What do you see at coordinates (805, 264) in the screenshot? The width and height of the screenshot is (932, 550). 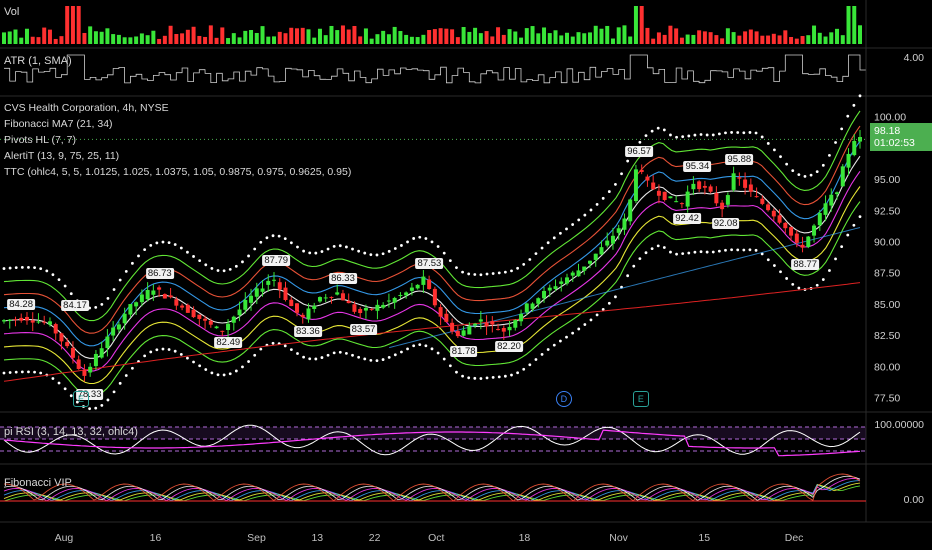 I see `pivot-label: 88.77` at bounding box center [805, 264].